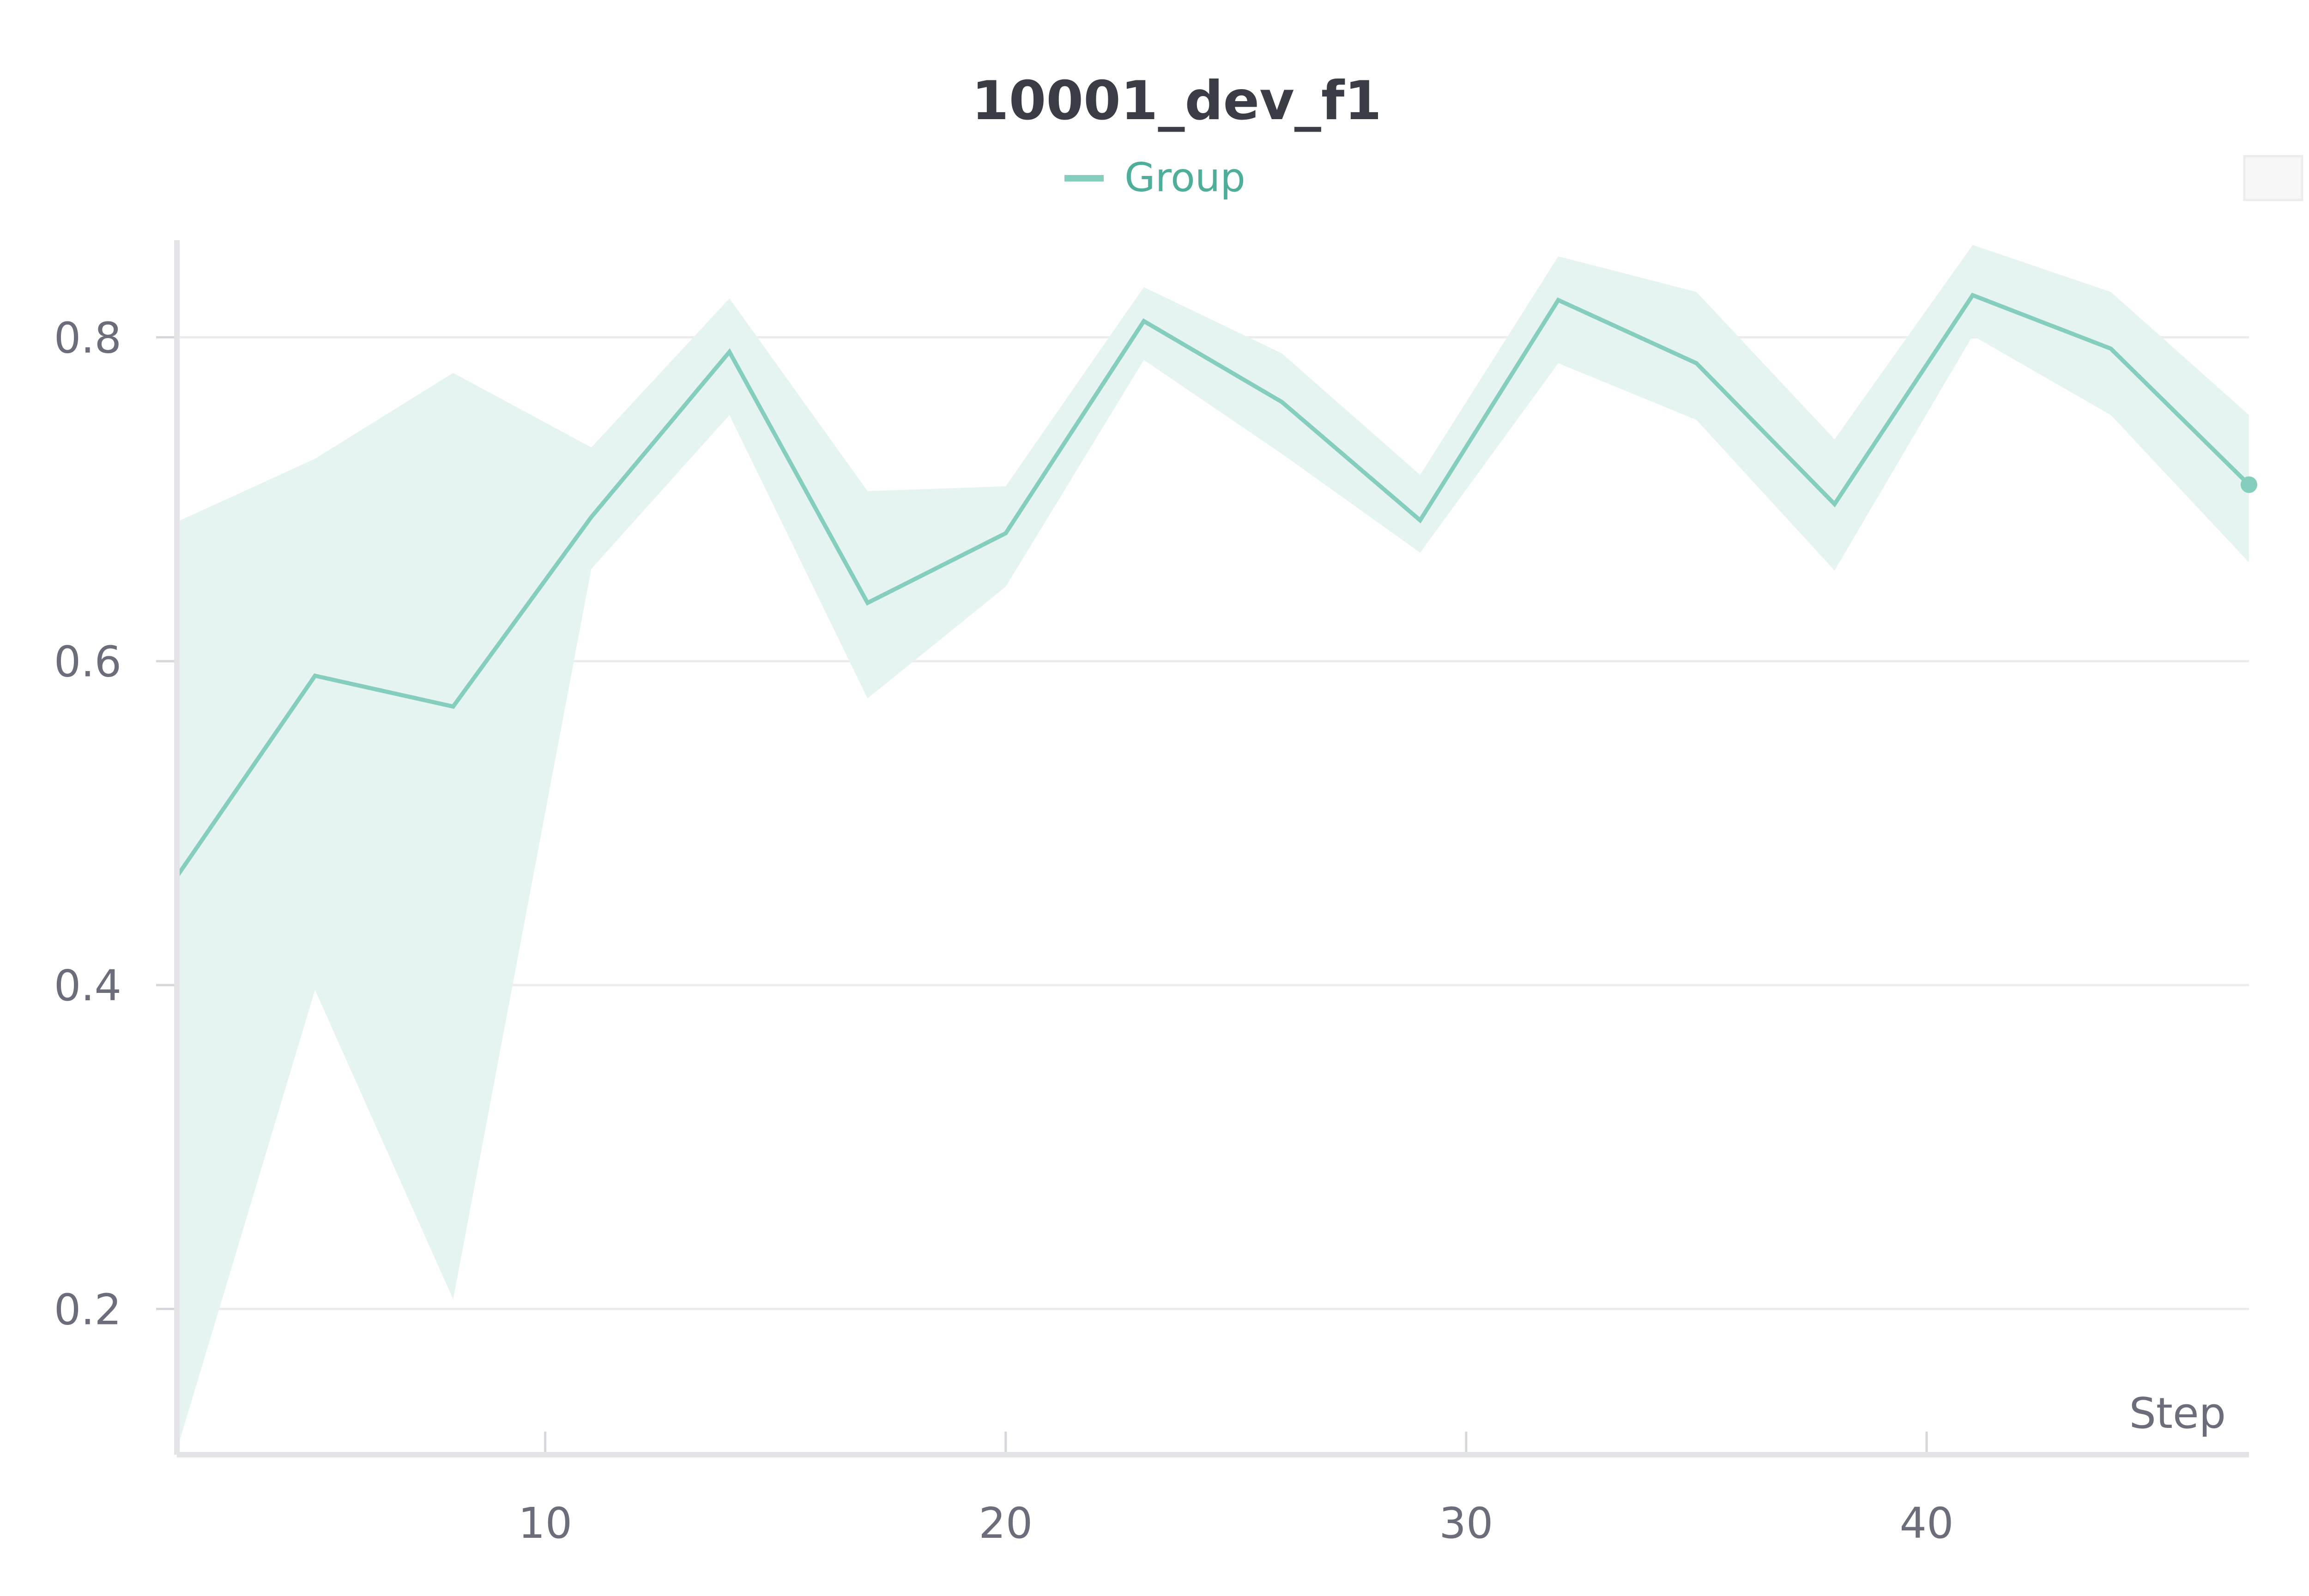 This screenshot has height=1596, width=2309. What do you see at coordinates (1185, 178) in the screenshot?
I see `legend-label-group: Group` at bounding box center [1185, 178].